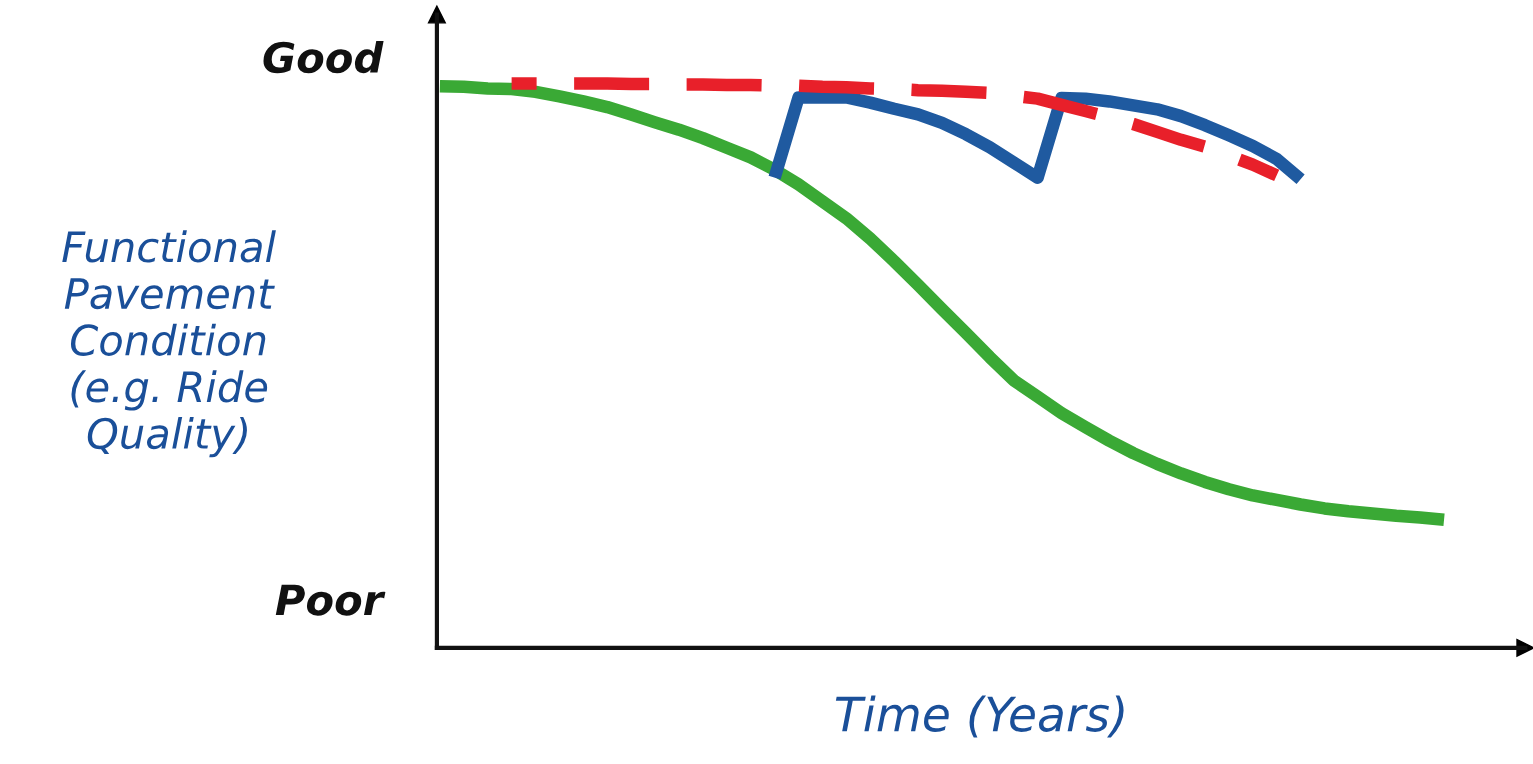 This screenshot has height=764, width=1533. Describe the element at coordinates (169, 344) in the screenshot. I see `y-axis-title: Functional Pavement Condition (e.g. Ride Quality)` at that location.